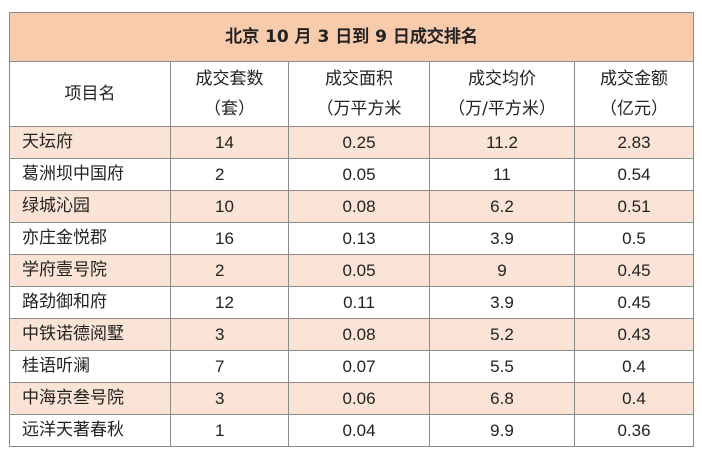 Image resolution: width=702 pixels, height=459 pixels. Describe the element at coordinates (359, 94) in the screenshot. I see `column-header-area: 成交面积 （万平方米` at that location.